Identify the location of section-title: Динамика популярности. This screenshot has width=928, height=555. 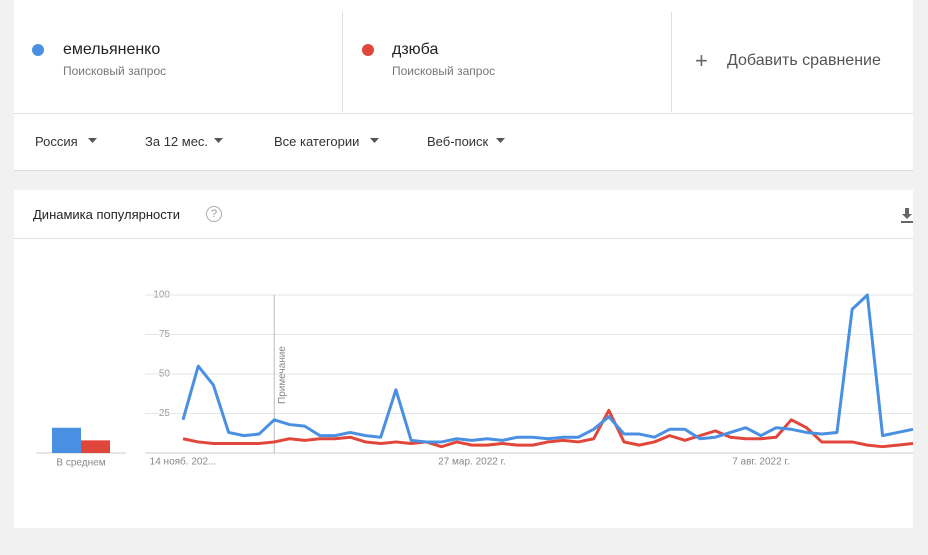
(106, 214).